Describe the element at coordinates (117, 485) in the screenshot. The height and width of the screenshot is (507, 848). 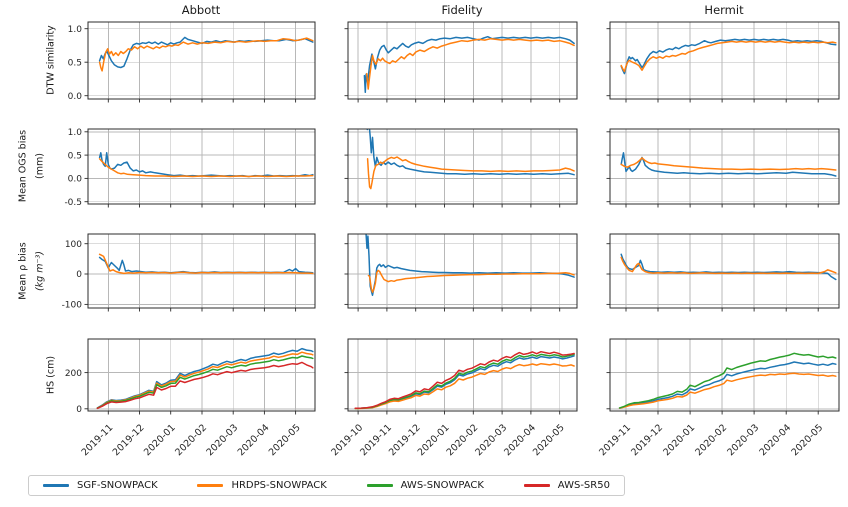
I see `legend-label: SGF-SNOWPACK` at that location.